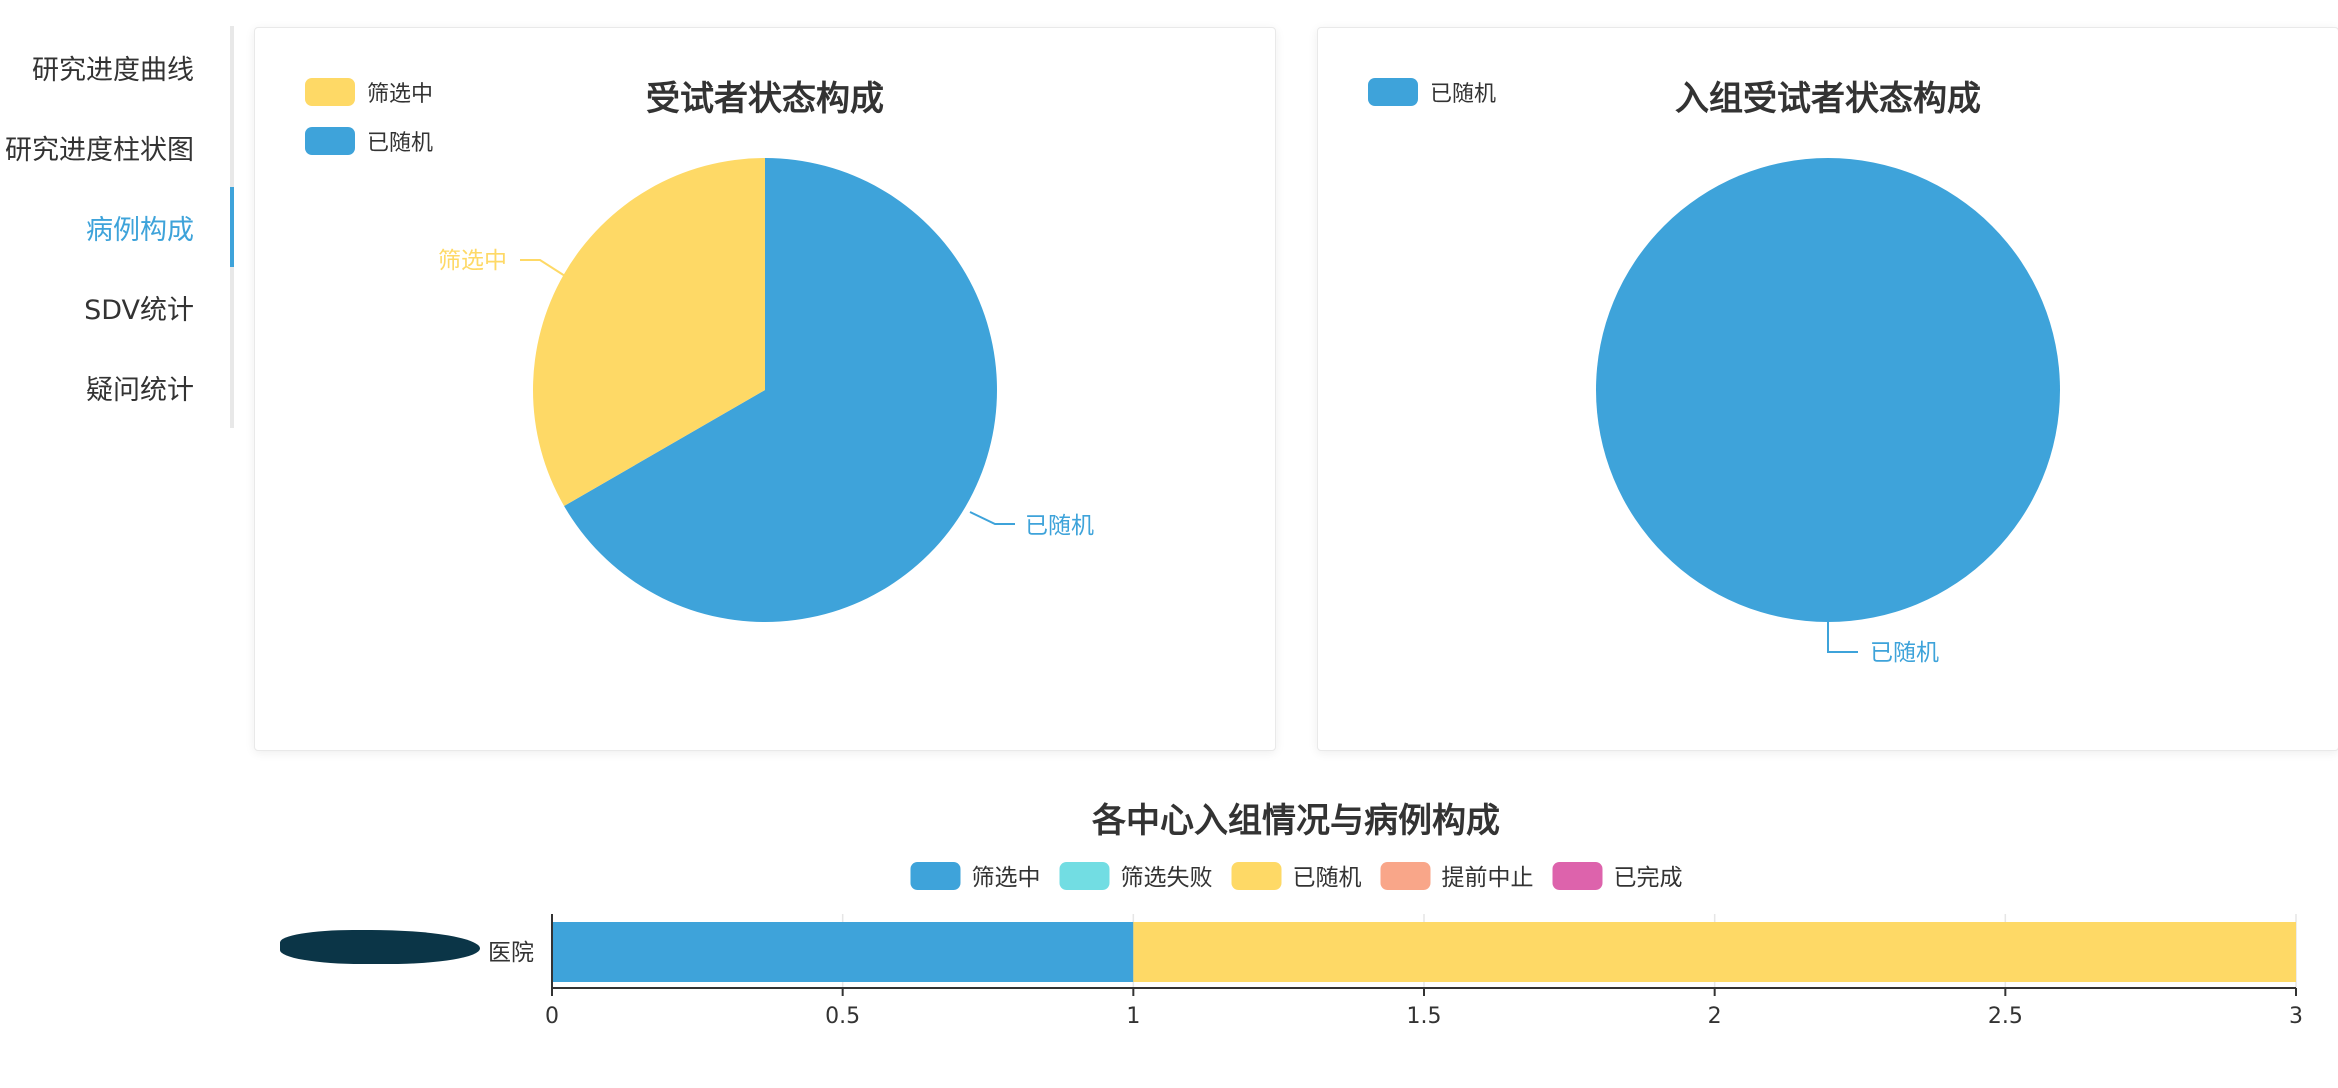  What do you see at coordinates (842, 1016) in the screenshot?
I see `x-tick-label: 0.5` at bounding box center [842, 1016].